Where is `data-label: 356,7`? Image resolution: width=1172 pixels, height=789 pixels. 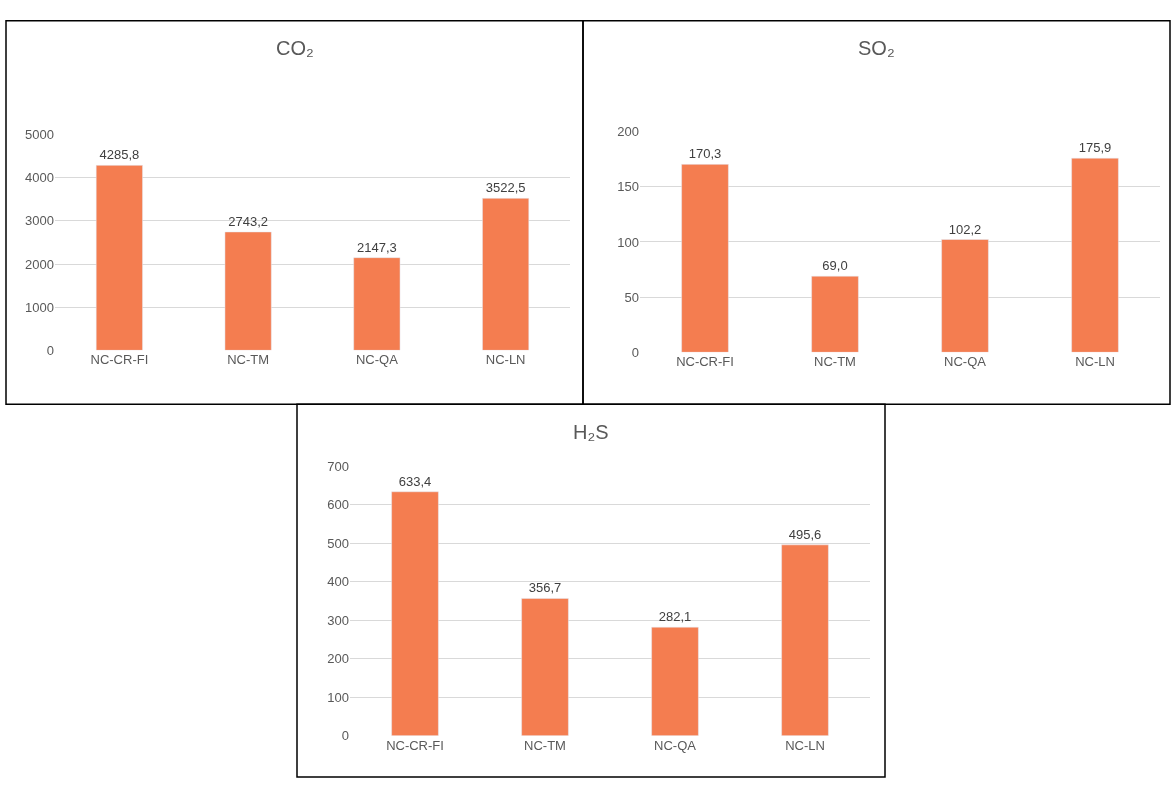 data-label: 356,7 is located at coordinates (545, 588).